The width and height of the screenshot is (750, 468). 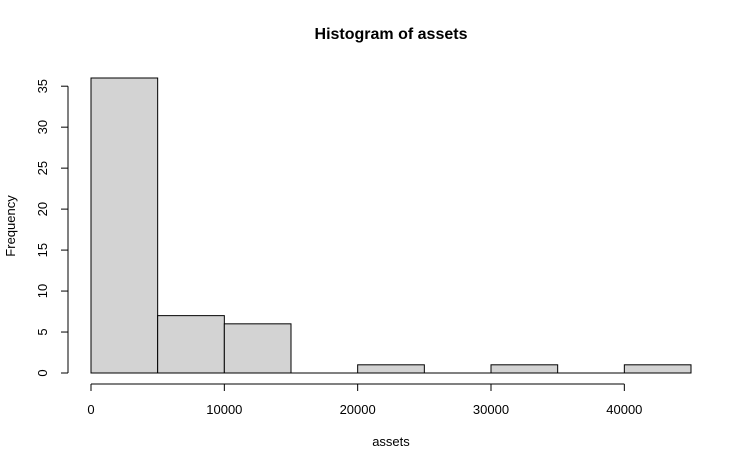 What do you see at coordinates (364, 400) in the screenshot?
I see `x-axis: 0 10000 20000 30000 40000` at bounding box center [364, 400].